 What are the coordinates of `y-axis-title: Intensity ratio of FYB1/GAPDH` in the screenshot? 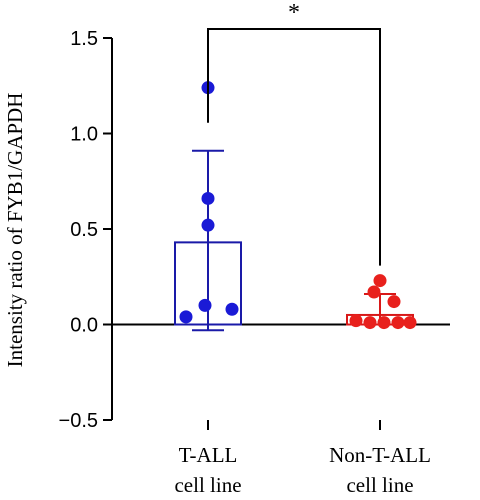 It's located at (15, 230).